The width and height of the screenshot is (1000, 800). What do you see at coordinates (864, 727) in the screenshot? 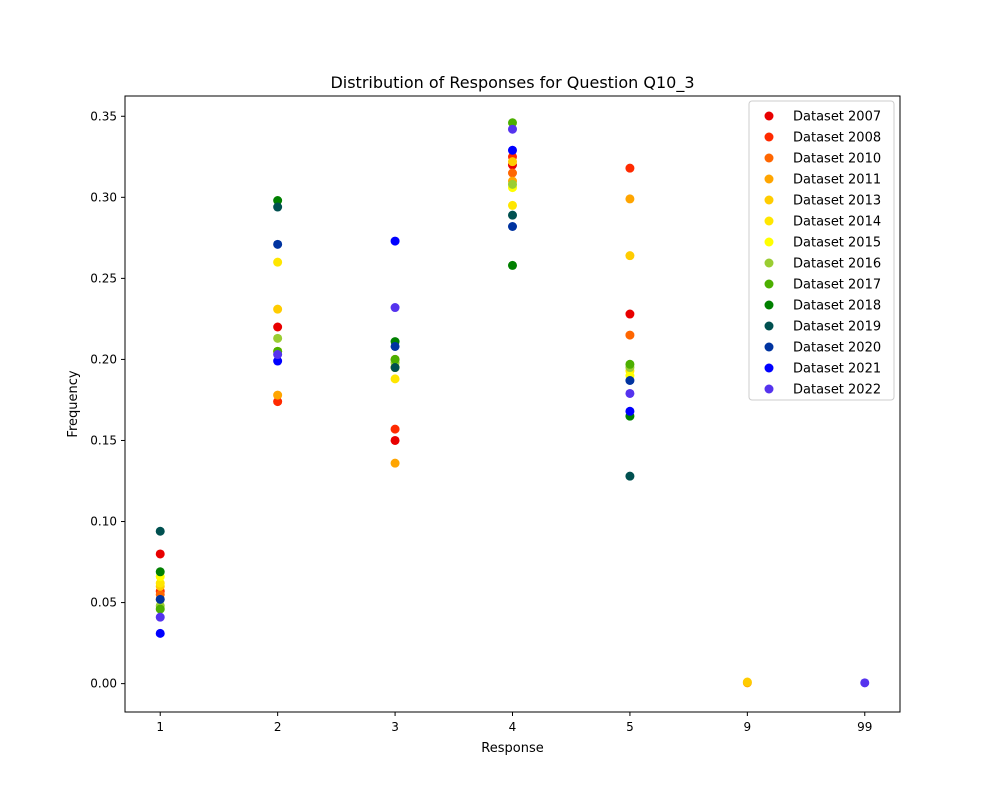
I see `x-tick-label: 99` at bounding box center [864, 727].